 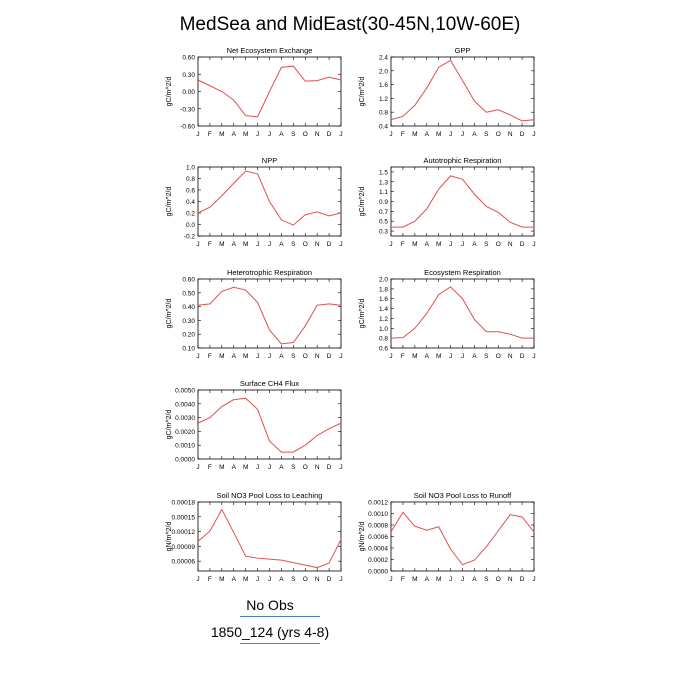 I want to click on y-tick-label: 0.60, so click(x=188, y=58).